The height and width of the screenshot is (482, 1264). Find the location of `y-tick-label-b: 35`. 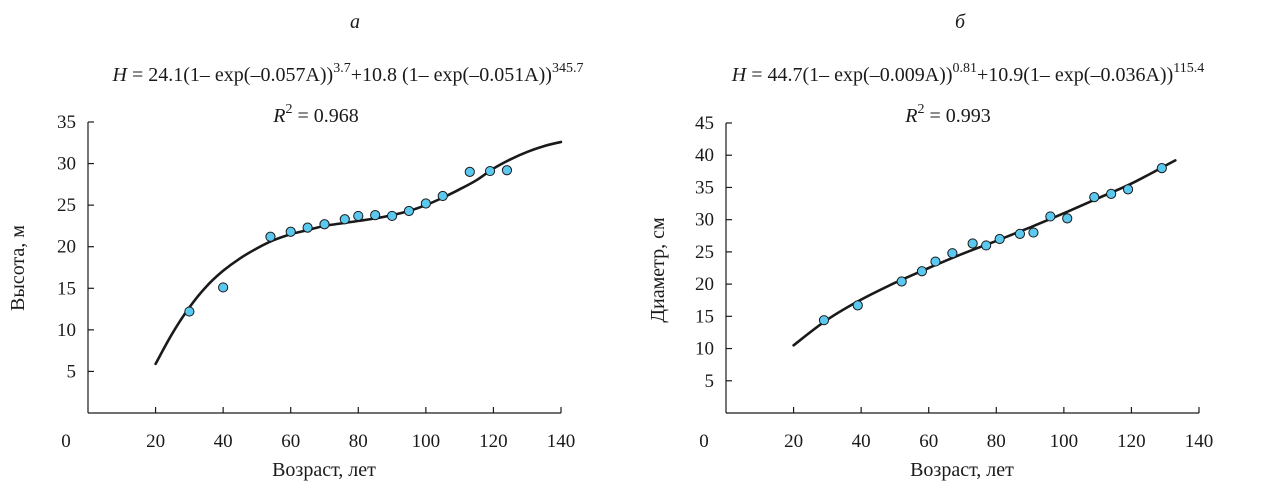

y-tick-label-b: 35 is located at coordinates (704, 187).